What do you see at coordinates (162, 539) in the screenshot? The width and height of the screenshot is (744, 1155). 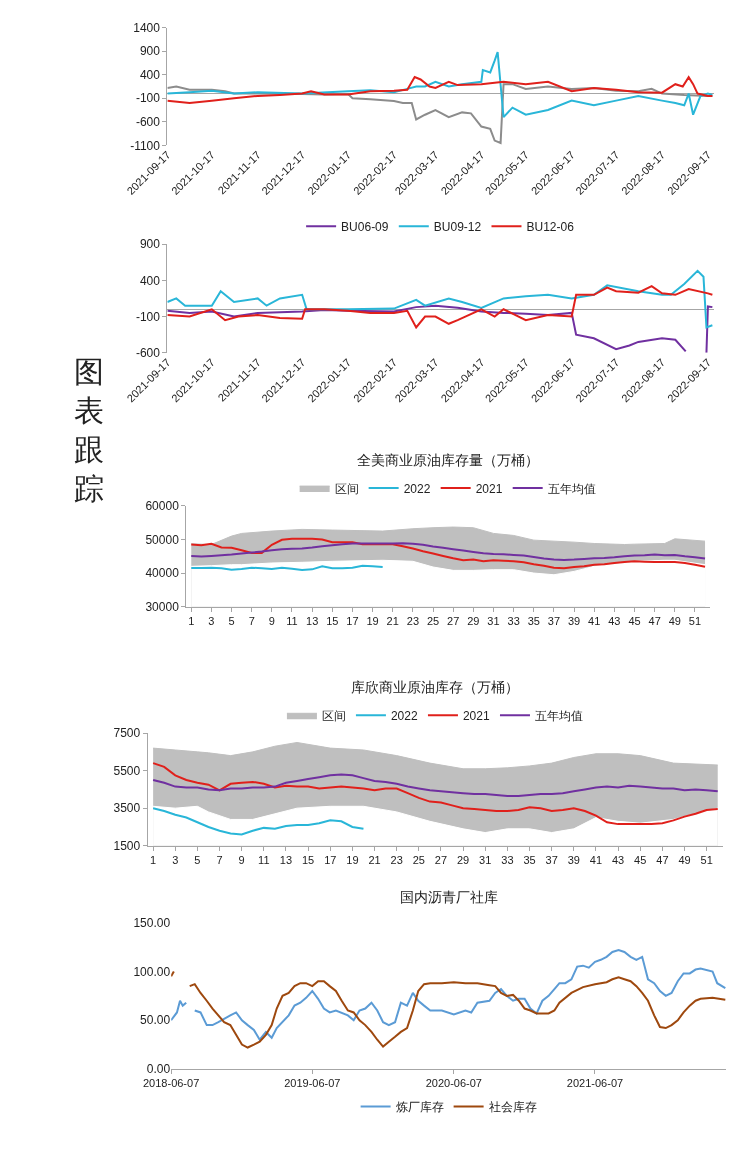 I see `y-tick-label: 50000` at bounding box center [162, 539].